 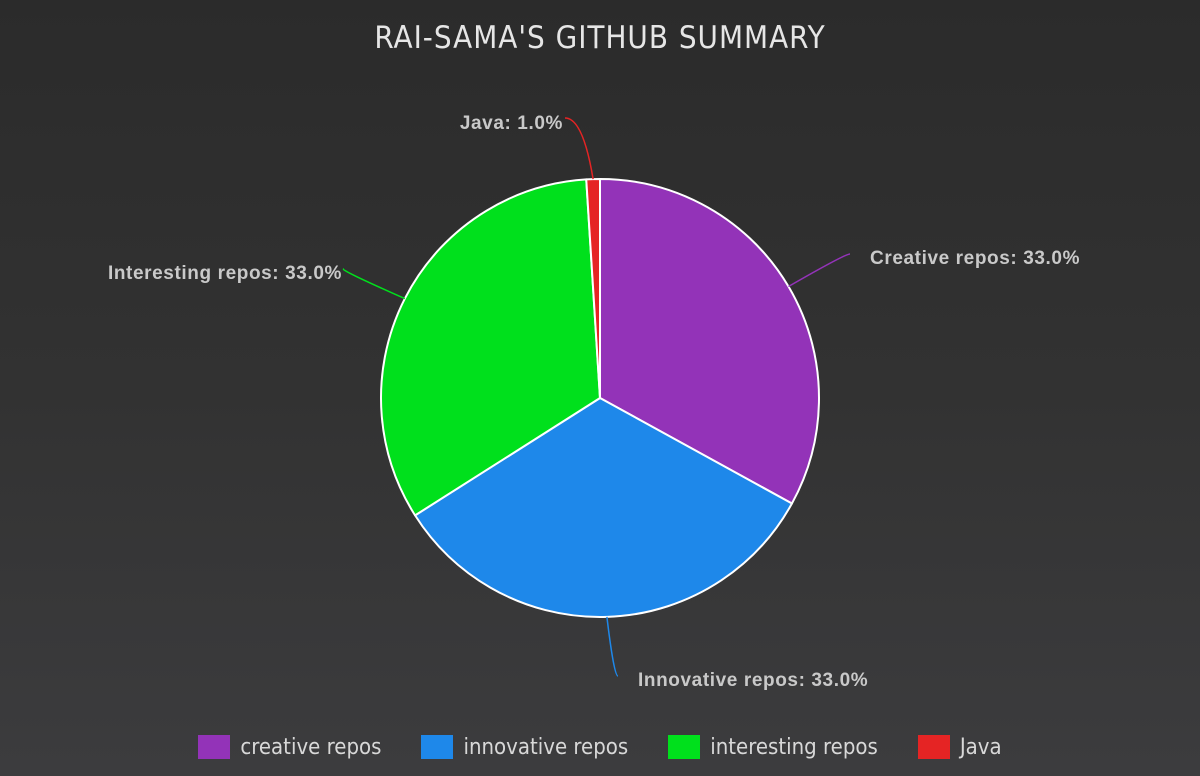 I want to click on connector-line-creative-repos, so click(x=819, y=270).